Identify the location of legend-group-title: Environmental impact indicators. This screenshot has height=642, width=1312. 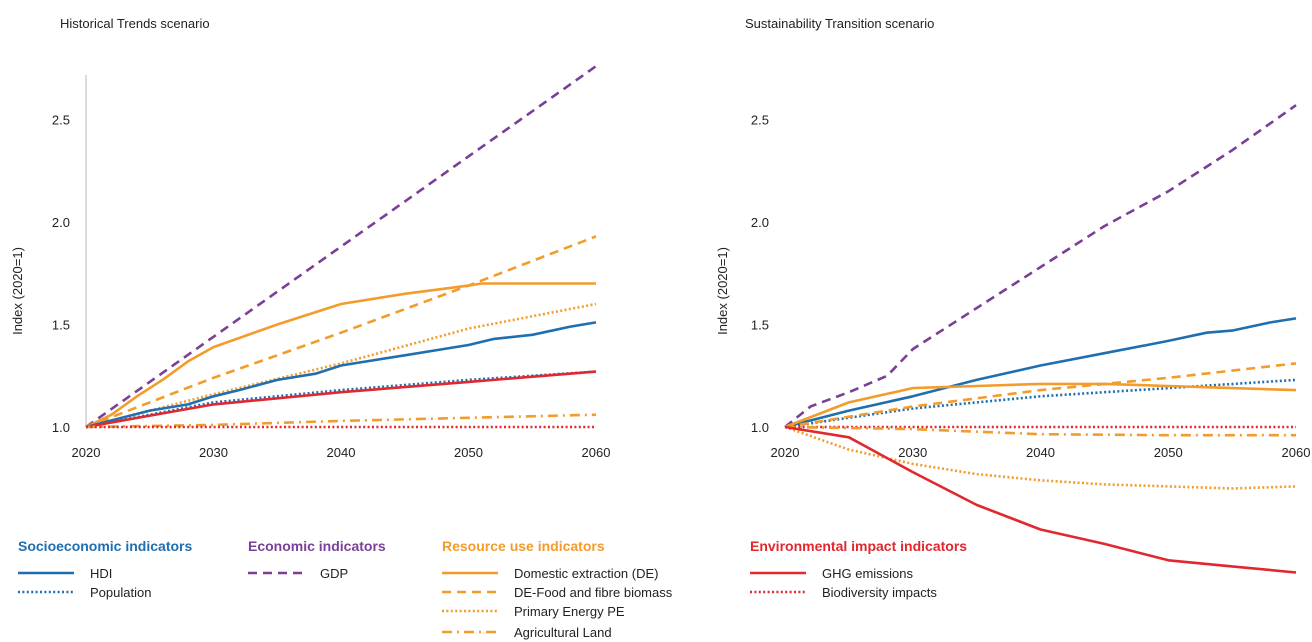
(858, 546).